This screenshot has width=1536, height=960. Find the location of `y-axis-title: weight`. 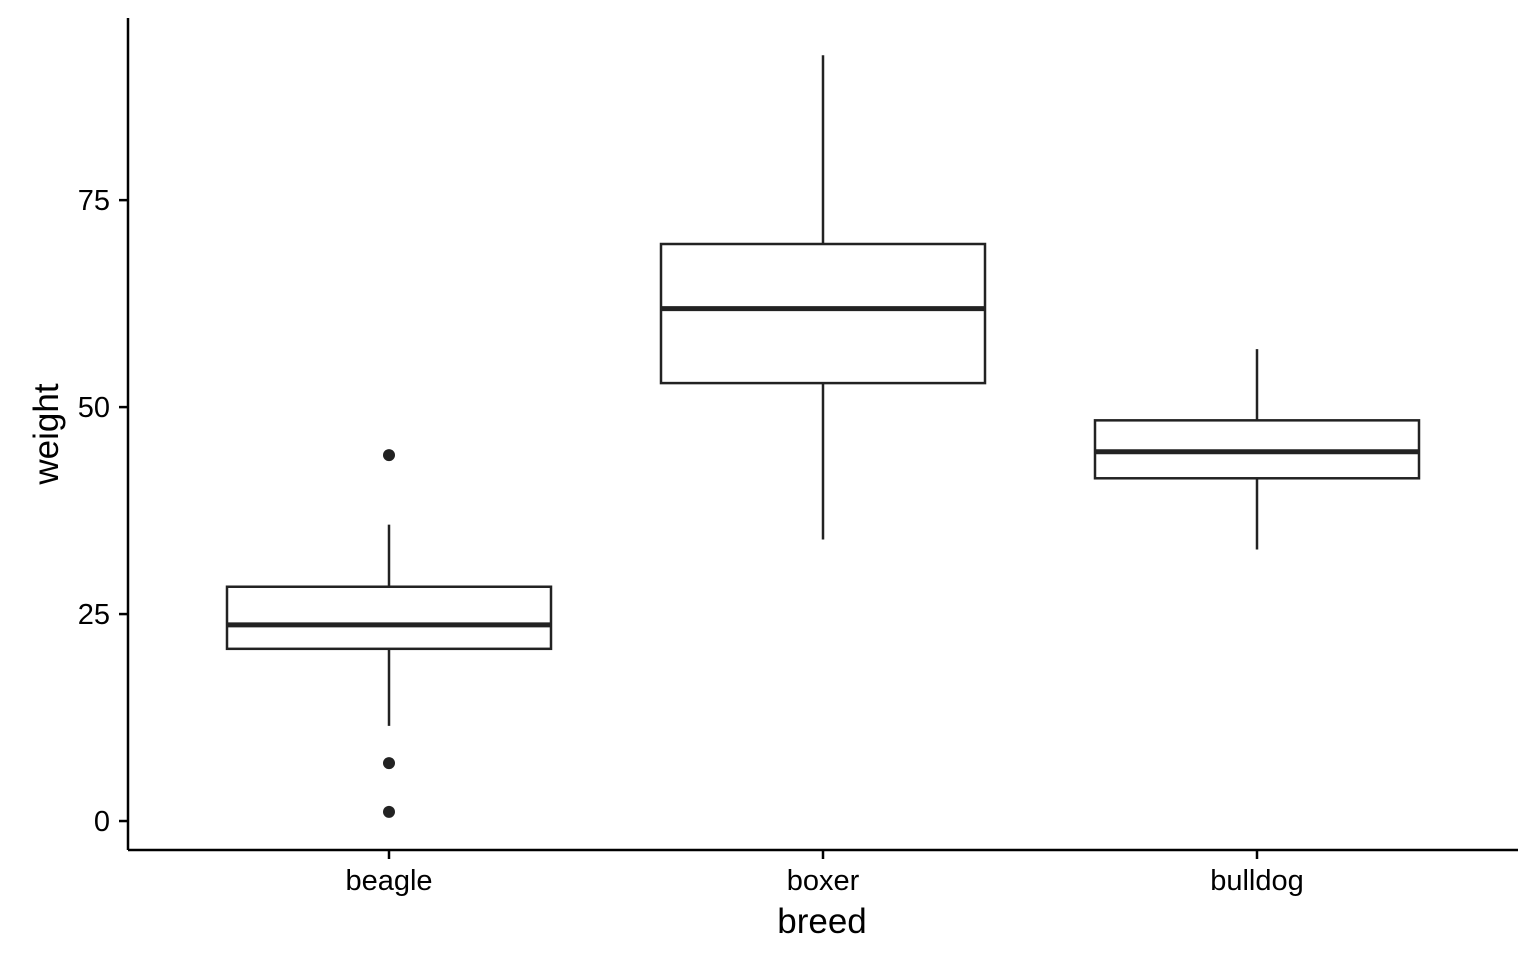

y-axis-title: weight is located at coordinates (46, 434).